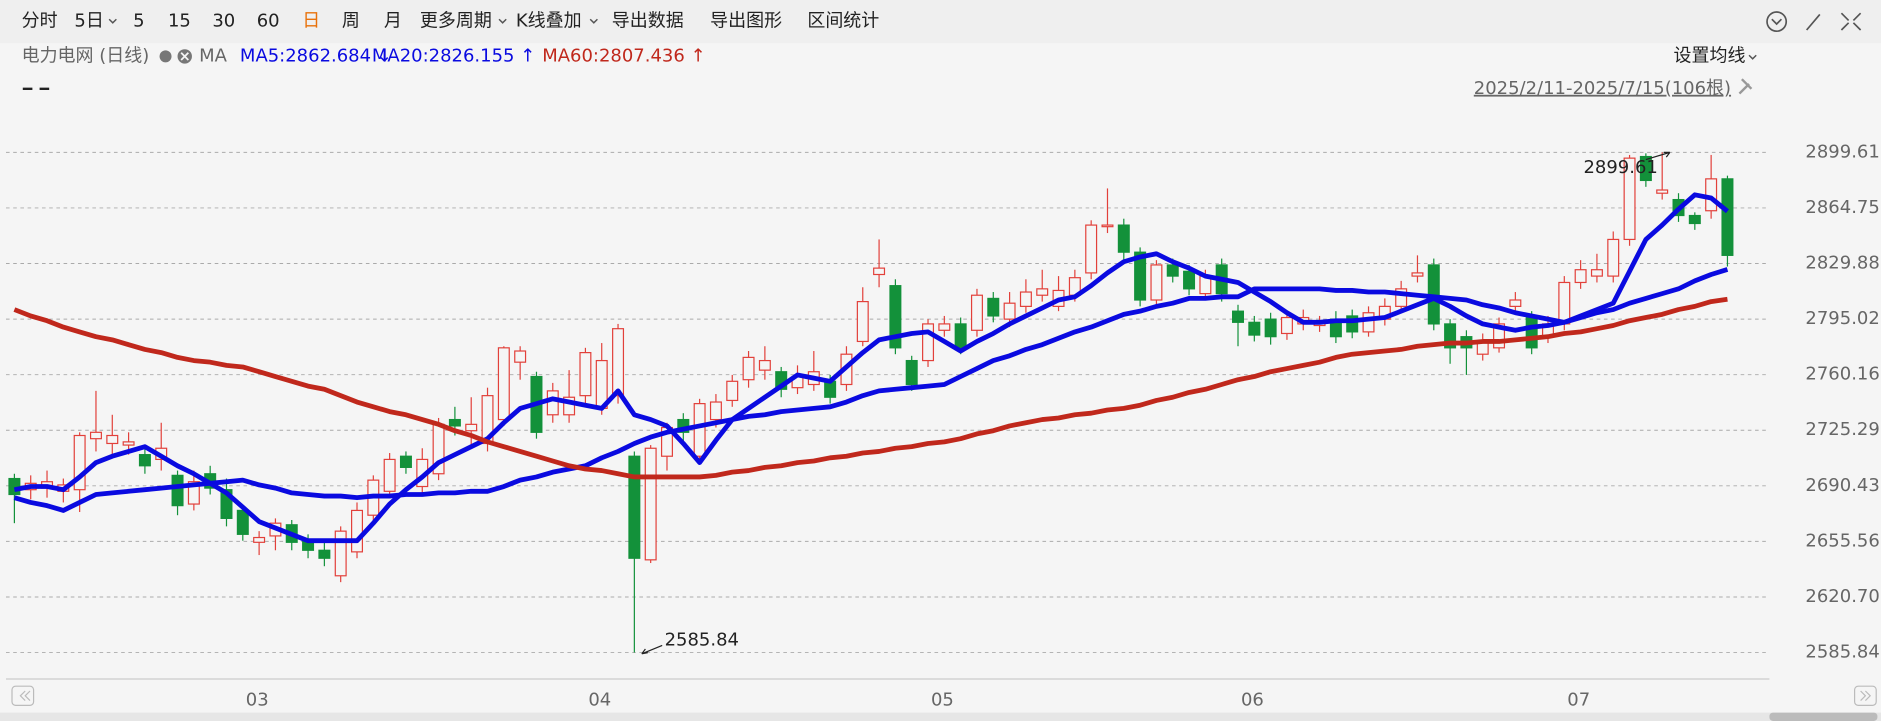 The image size is (1881, 721). What do you see at coordinates (932, 39) in the screenshot?
I see `chevrons` at bounding box center [932, 39].